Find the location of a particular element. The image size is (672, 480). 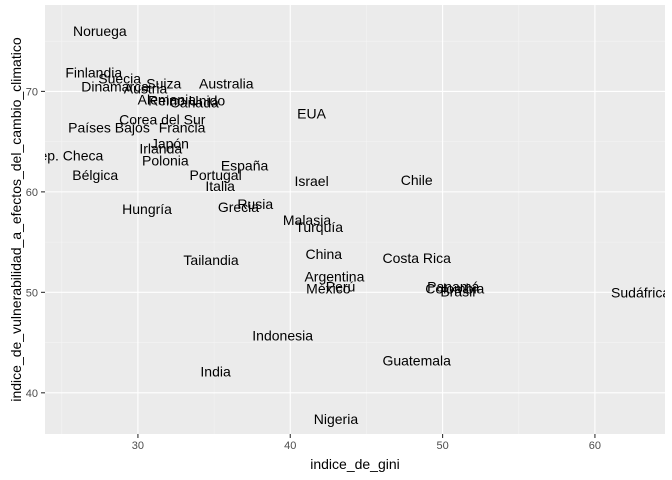

x-tick-label: 60 is located at coordinates (595, 446).